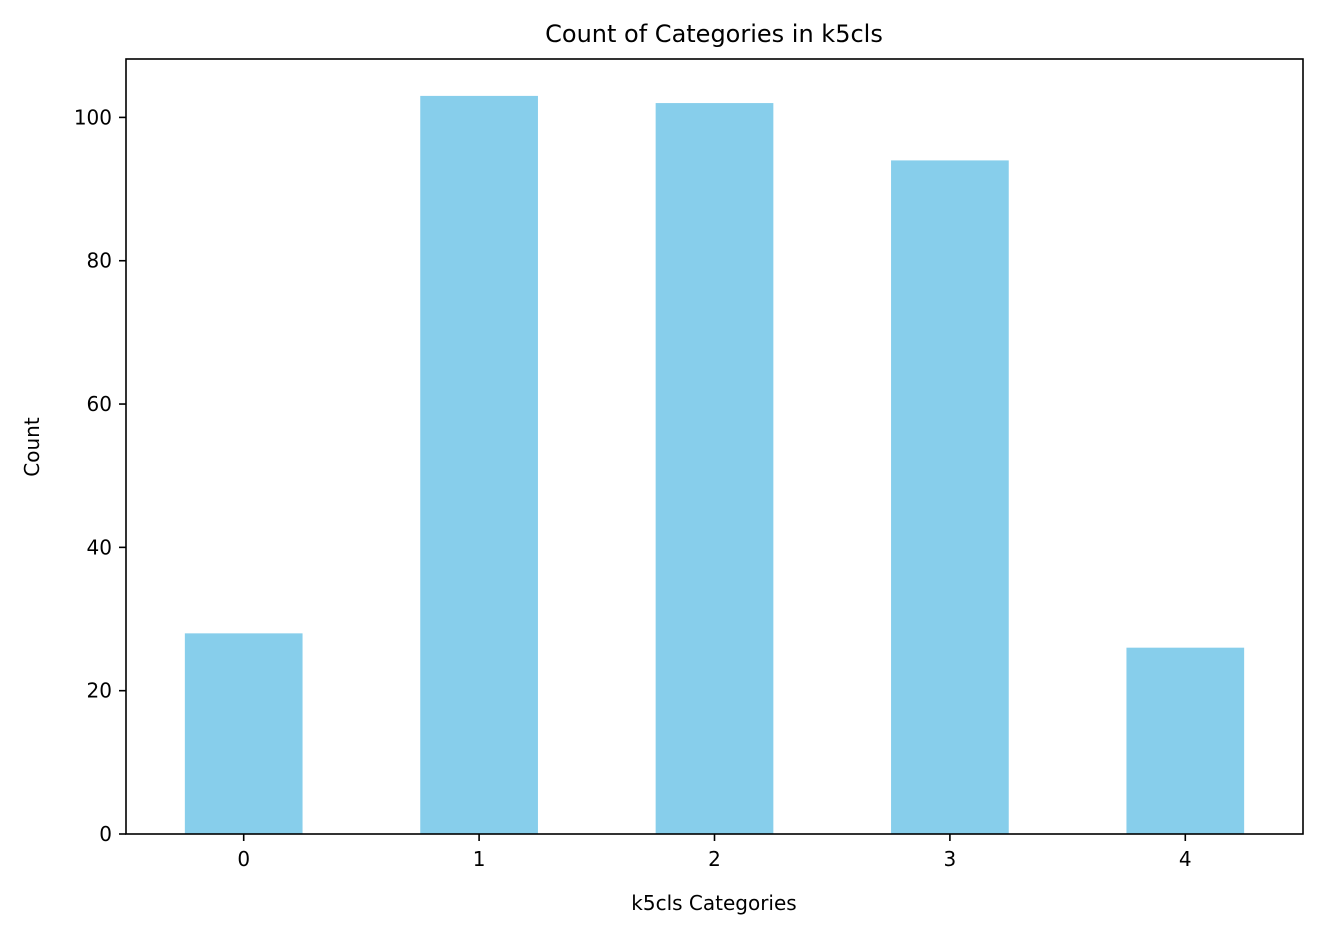 This screenshot has height=940, width=1322. What do you see at coordinates (32, 447) in the screenshot?
I see `y-axis-title: Count` at bounding box center [32, 447].